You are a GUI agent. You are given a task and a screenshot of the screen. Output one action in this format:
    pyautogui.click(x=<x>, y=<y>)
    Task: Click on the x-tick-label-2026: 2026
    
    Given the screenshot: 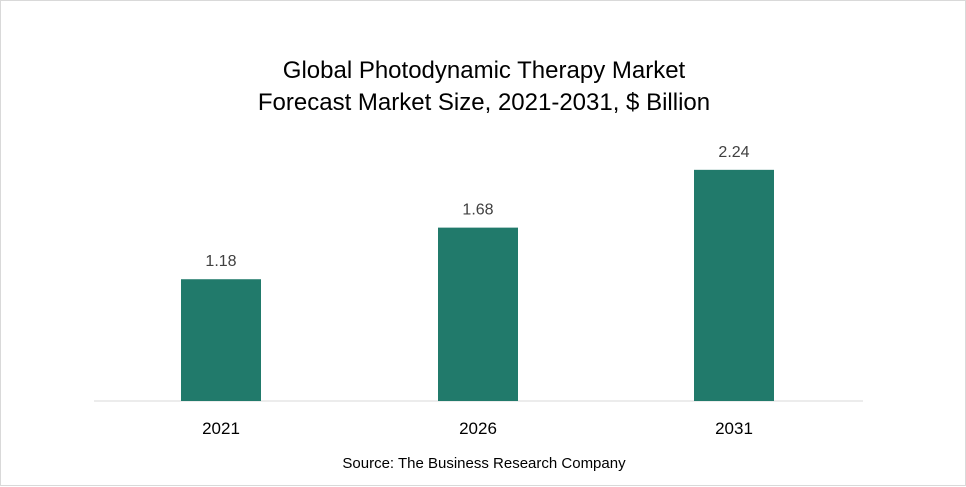 What is the action you would take?
    pyautogui.click(x=478, y=428)
    